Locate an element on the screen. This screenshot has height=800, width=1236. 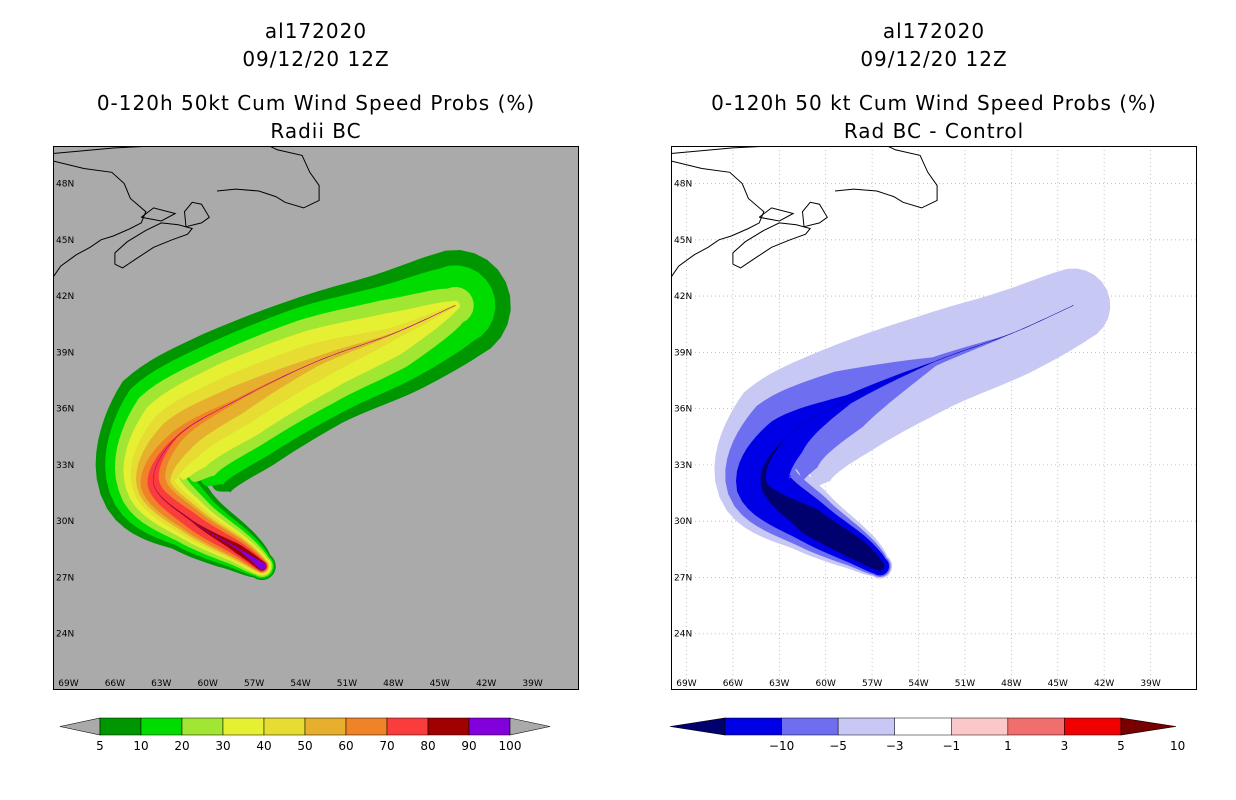
left-storm-id: al172020 is located at coordinates (316, 31).